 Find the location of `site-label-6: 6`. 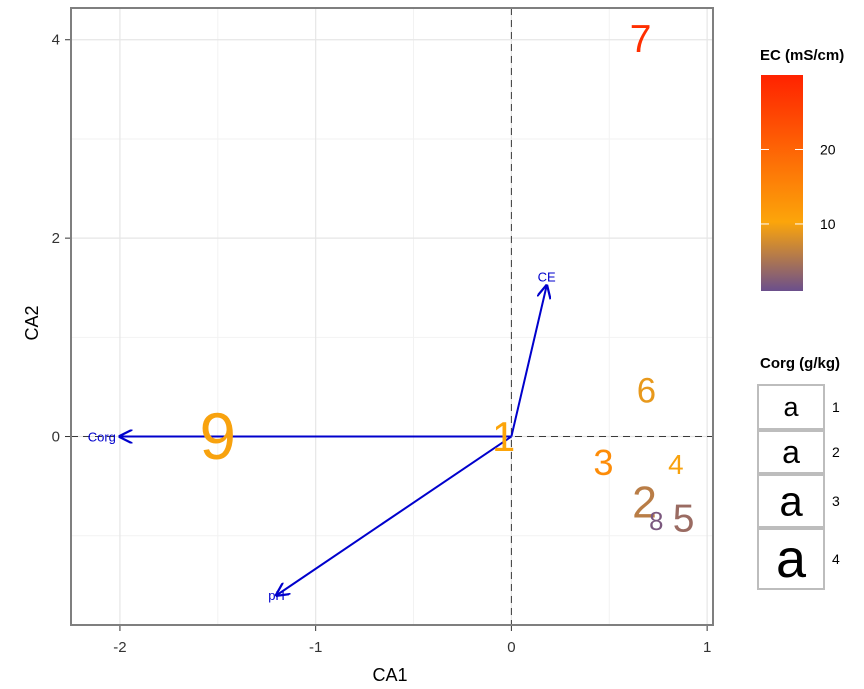

site-label-6: 6 is located at coordinates (646, 390).